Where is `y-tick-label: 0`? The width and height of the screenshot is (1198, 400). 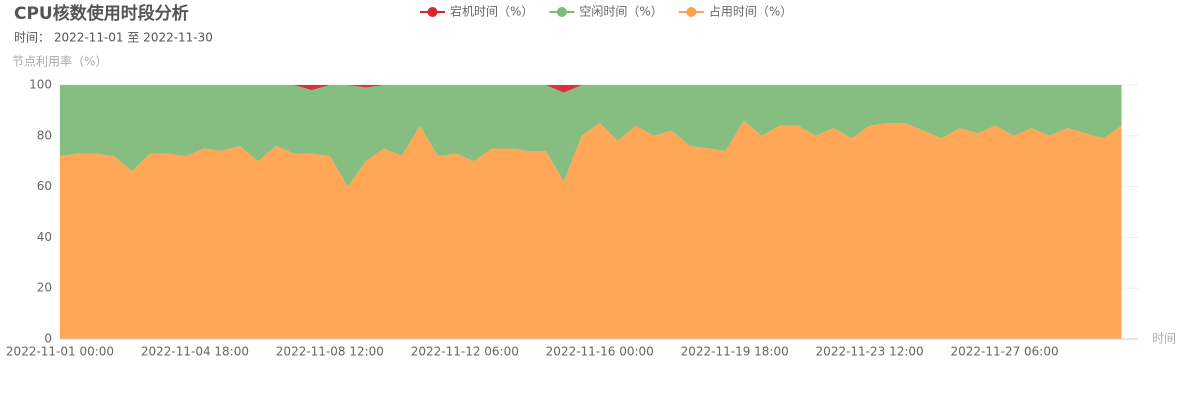 y-tick-label: 0 is located at coordinates (48, 339).